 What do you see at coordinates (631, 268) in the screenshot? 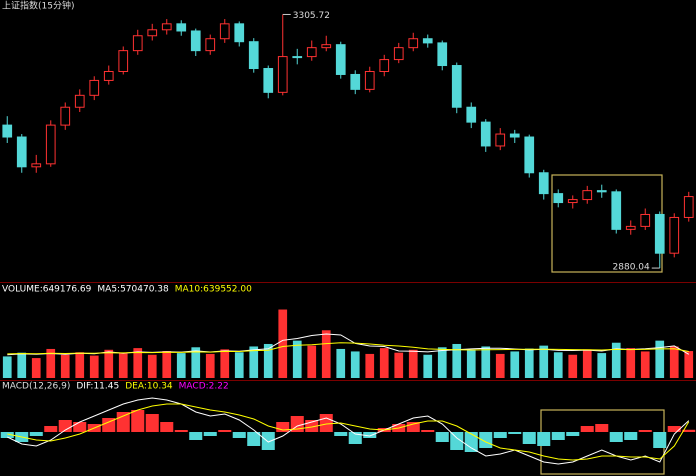
I see `min-label: 2880.04` at bounding box center [631, 268].